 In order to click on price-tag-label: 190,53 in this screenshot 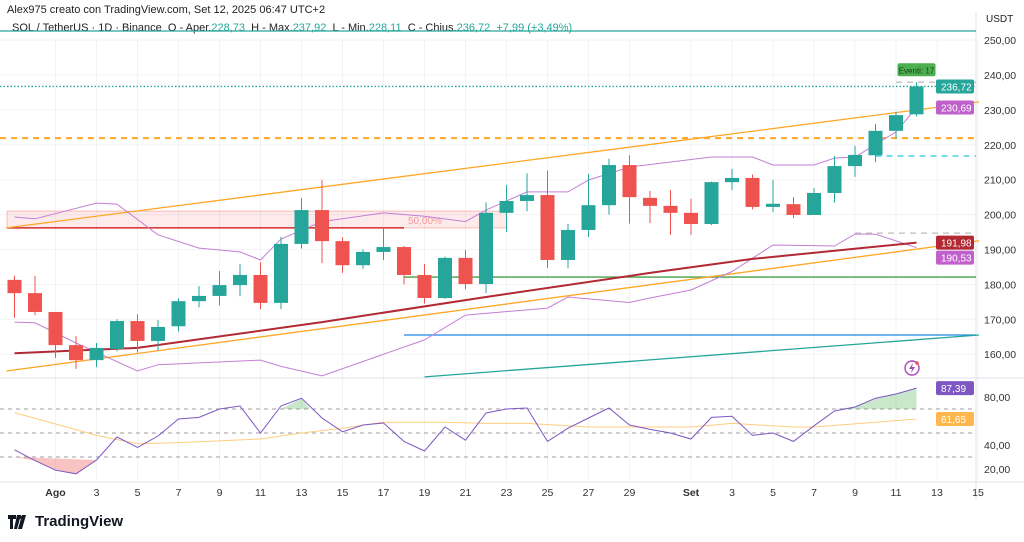, I will do `click(956, 259)`.